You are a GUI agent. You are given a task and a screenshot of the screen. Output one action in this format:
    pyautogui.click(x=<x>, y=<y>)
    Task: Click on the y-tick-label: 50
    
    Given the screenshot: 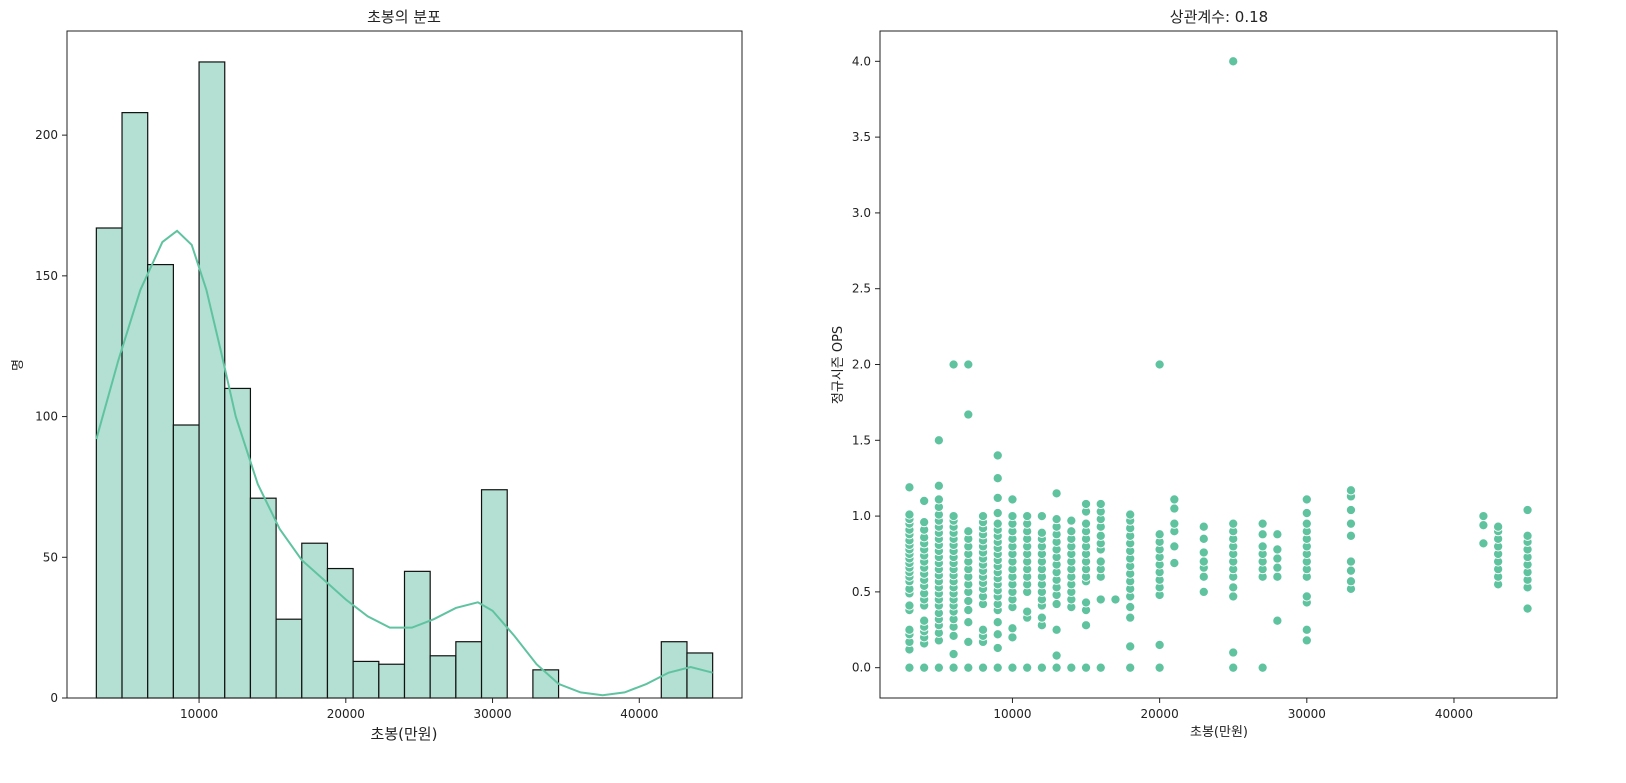 What is the action you would take?
    pyautogui.click(x=50, y=557)
    